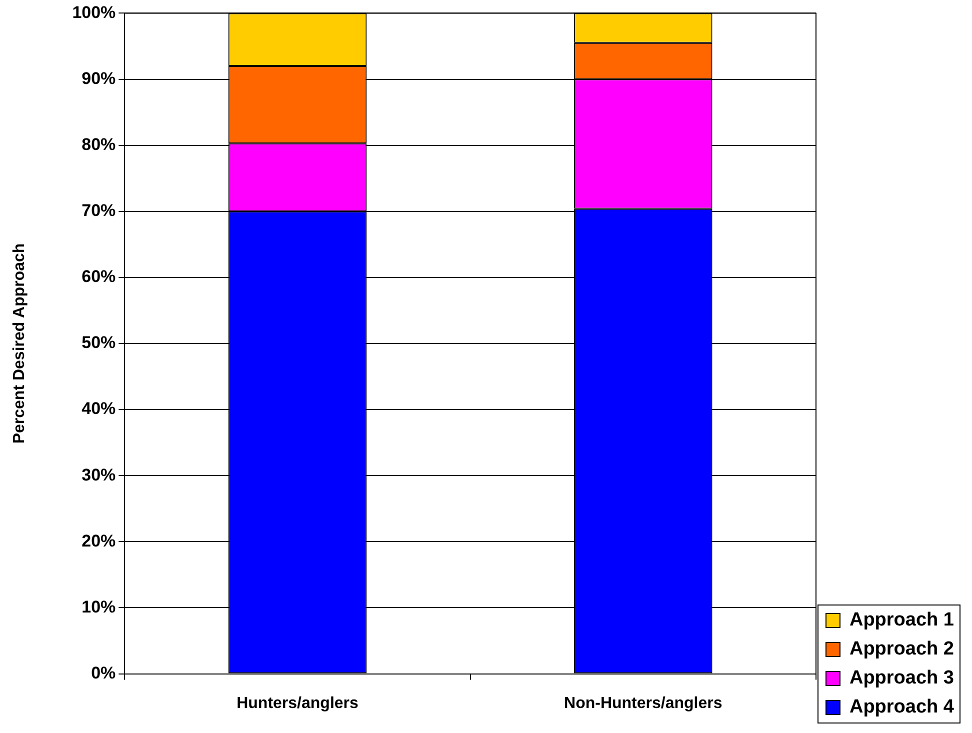 The height and width of the screenshot is (733, 972). What do you see at coordinates (99, 474) in the screenshot?
I see `y-tick-label: 30%` at bounding box center [99, 474].